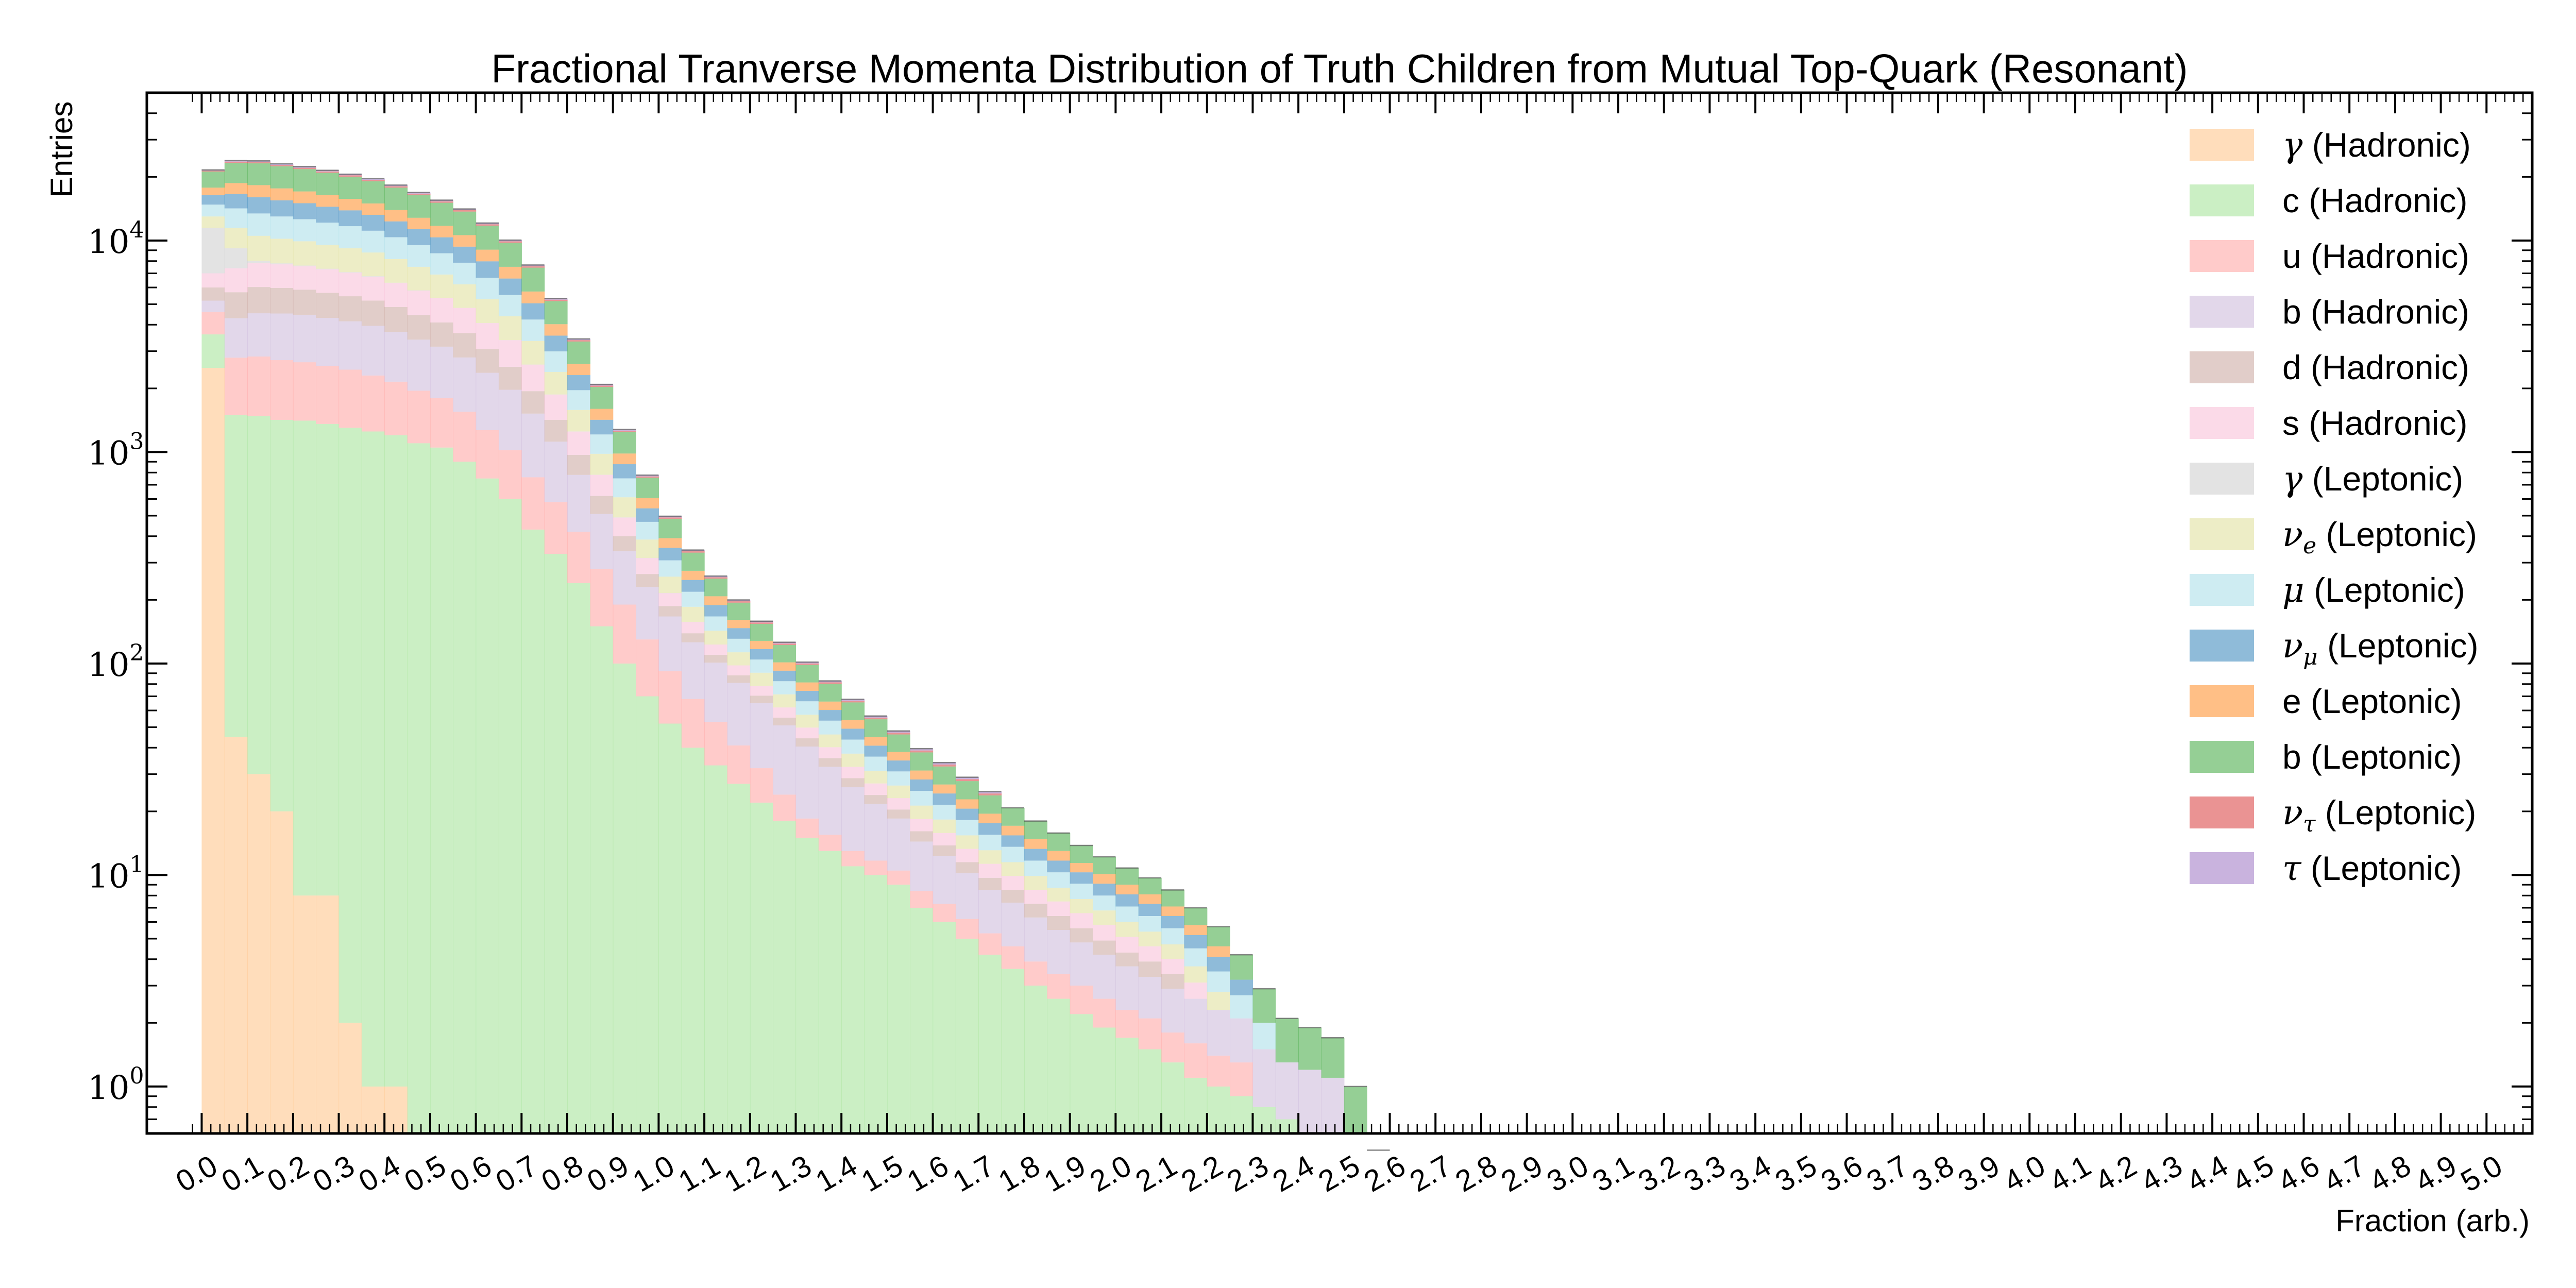 This screenshot has height=1288, width=2576. Describe the element at coordinates (1933, 1174) in the screenshot. I see `x-tick-label: 3.8` at that location.